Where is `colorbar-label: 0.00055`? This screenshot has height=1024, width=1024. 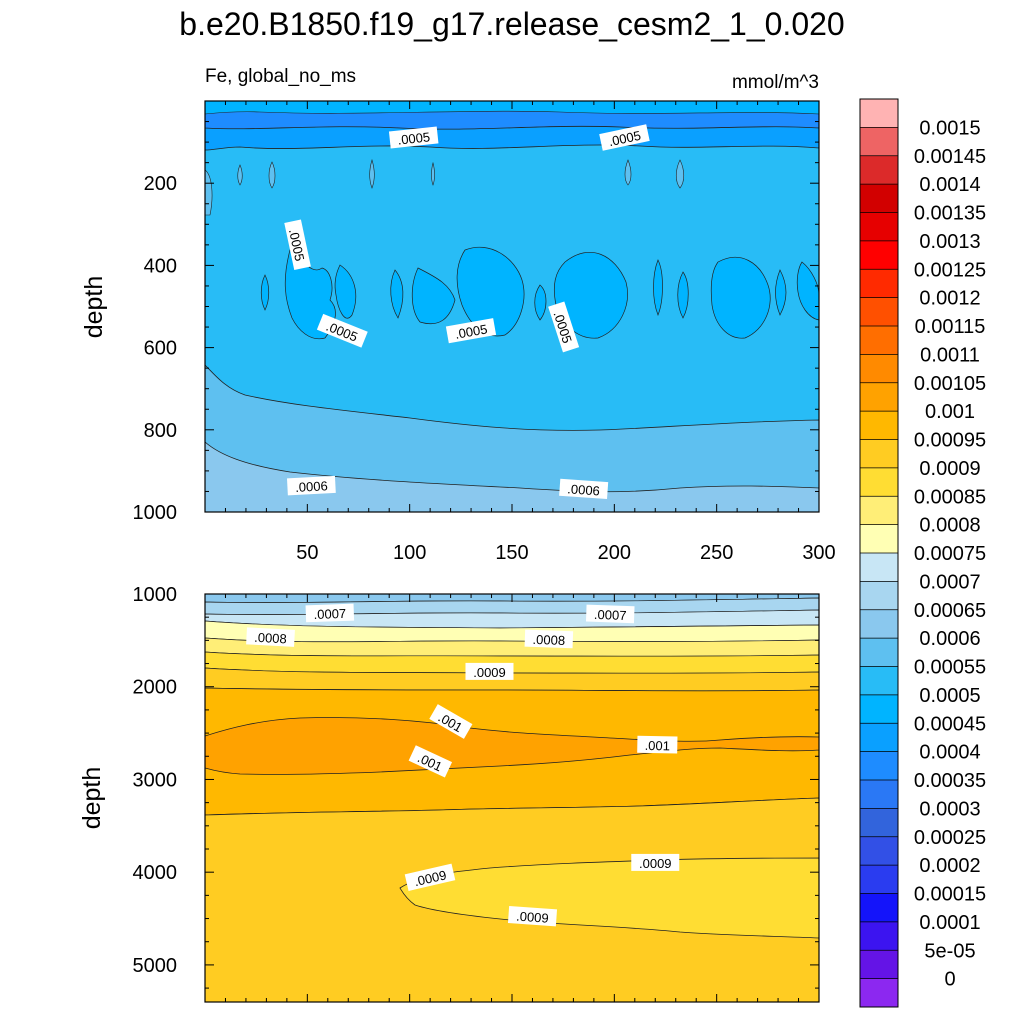
colorbar-label: 0.00055 is located at coordinates (950, 668).